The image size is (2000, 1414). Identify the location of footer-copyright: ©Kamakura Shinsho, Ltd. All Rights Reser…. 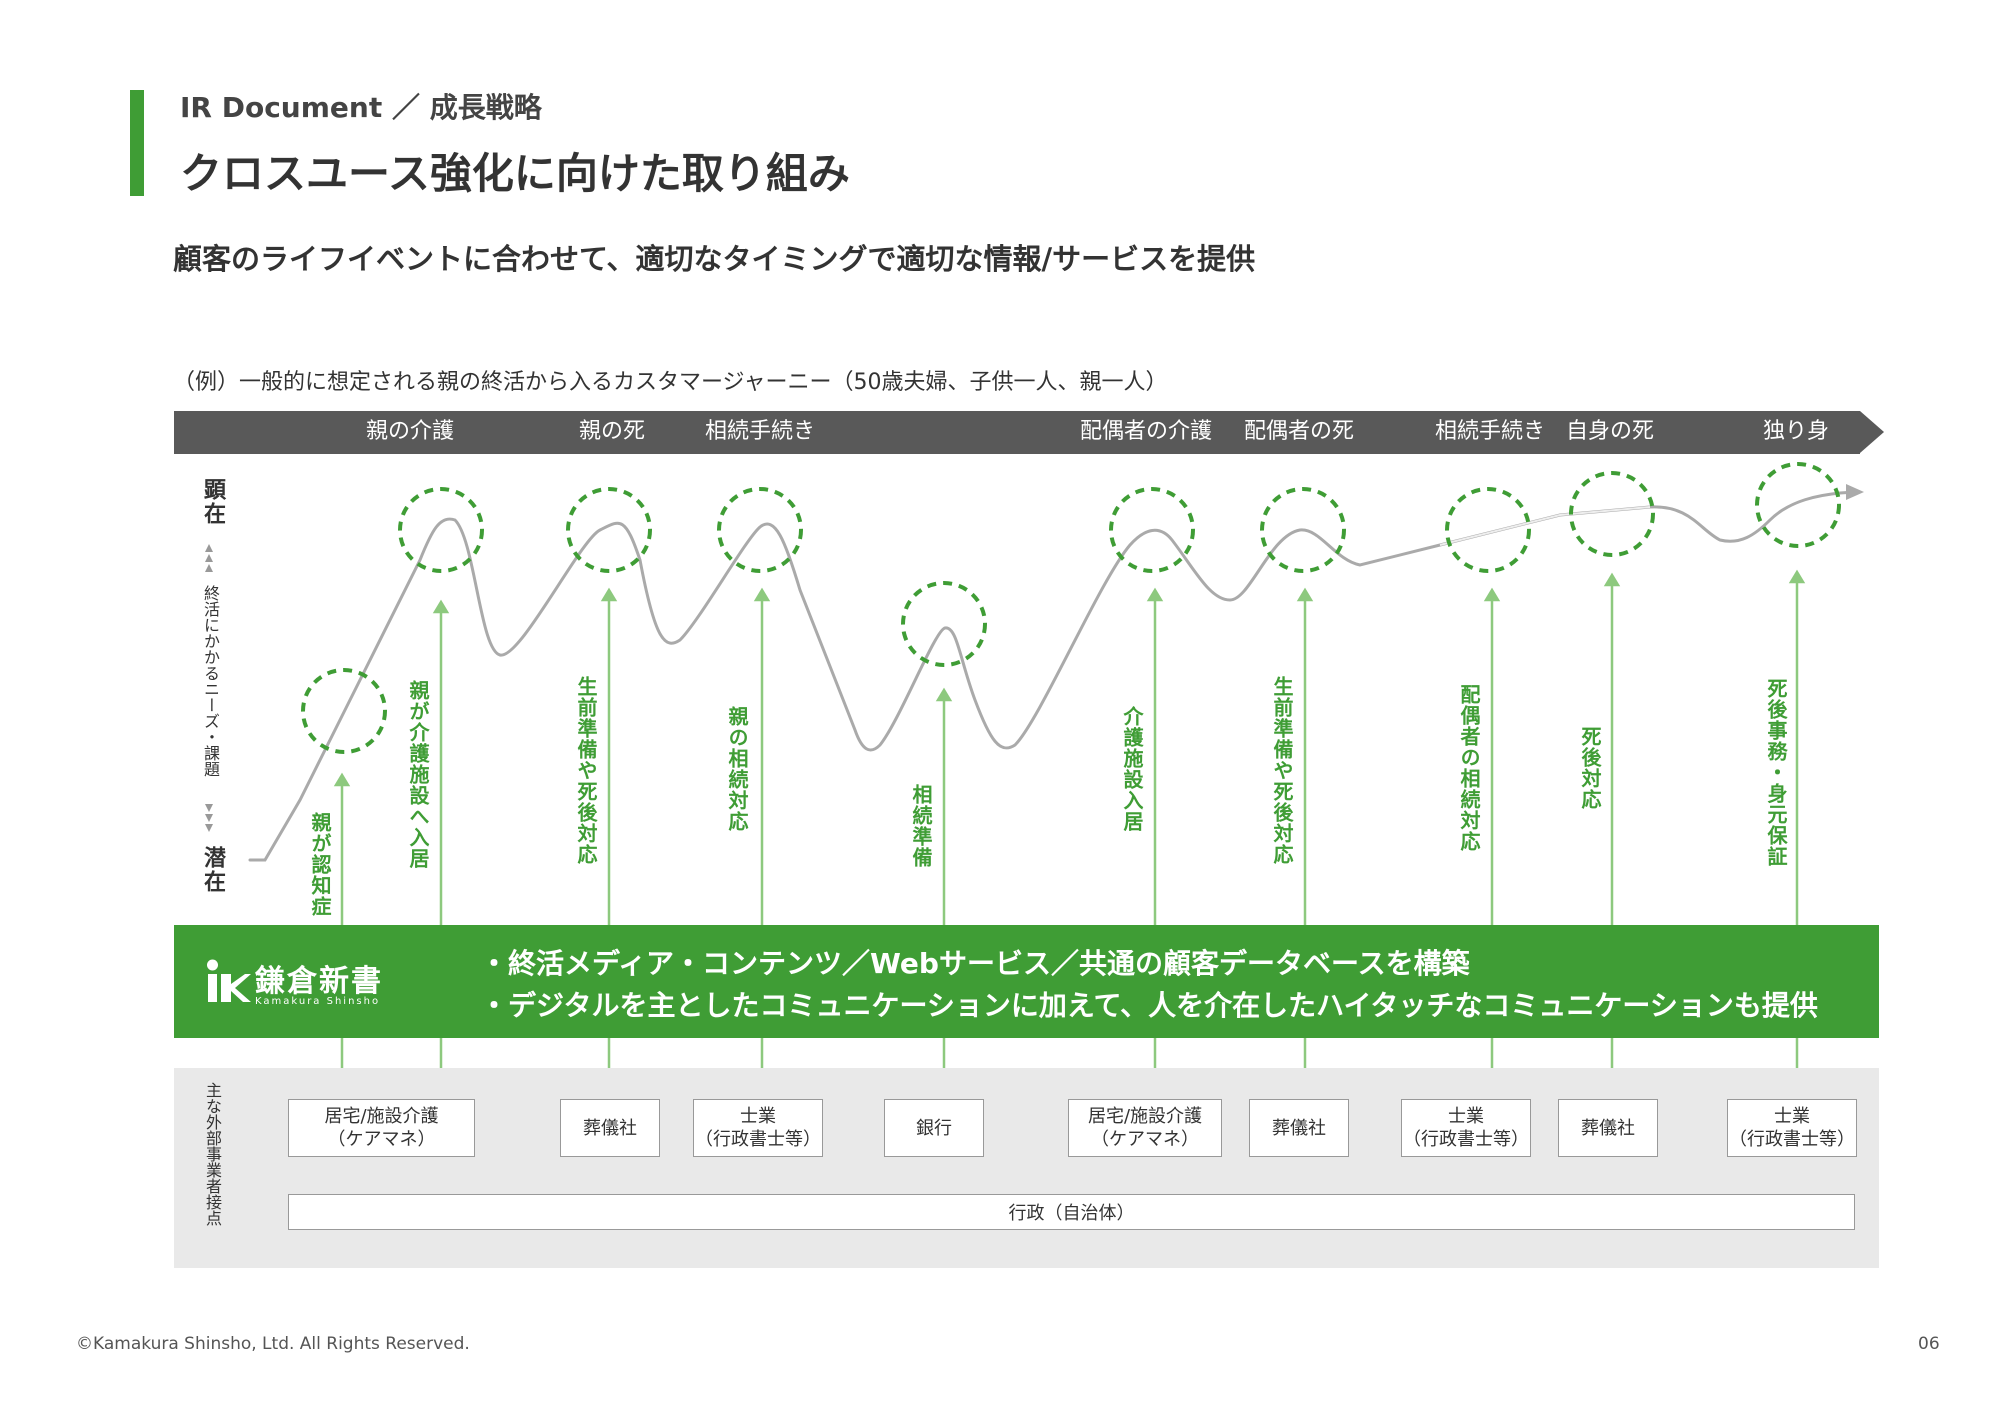
(273, 1344).